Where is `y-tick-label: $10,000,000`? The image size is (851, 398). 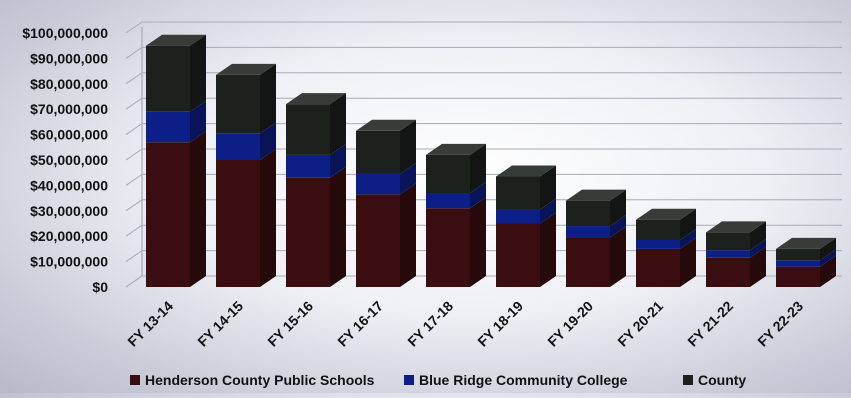 y-tick-label: $10,000,000 is located at coordinates (69, 262).